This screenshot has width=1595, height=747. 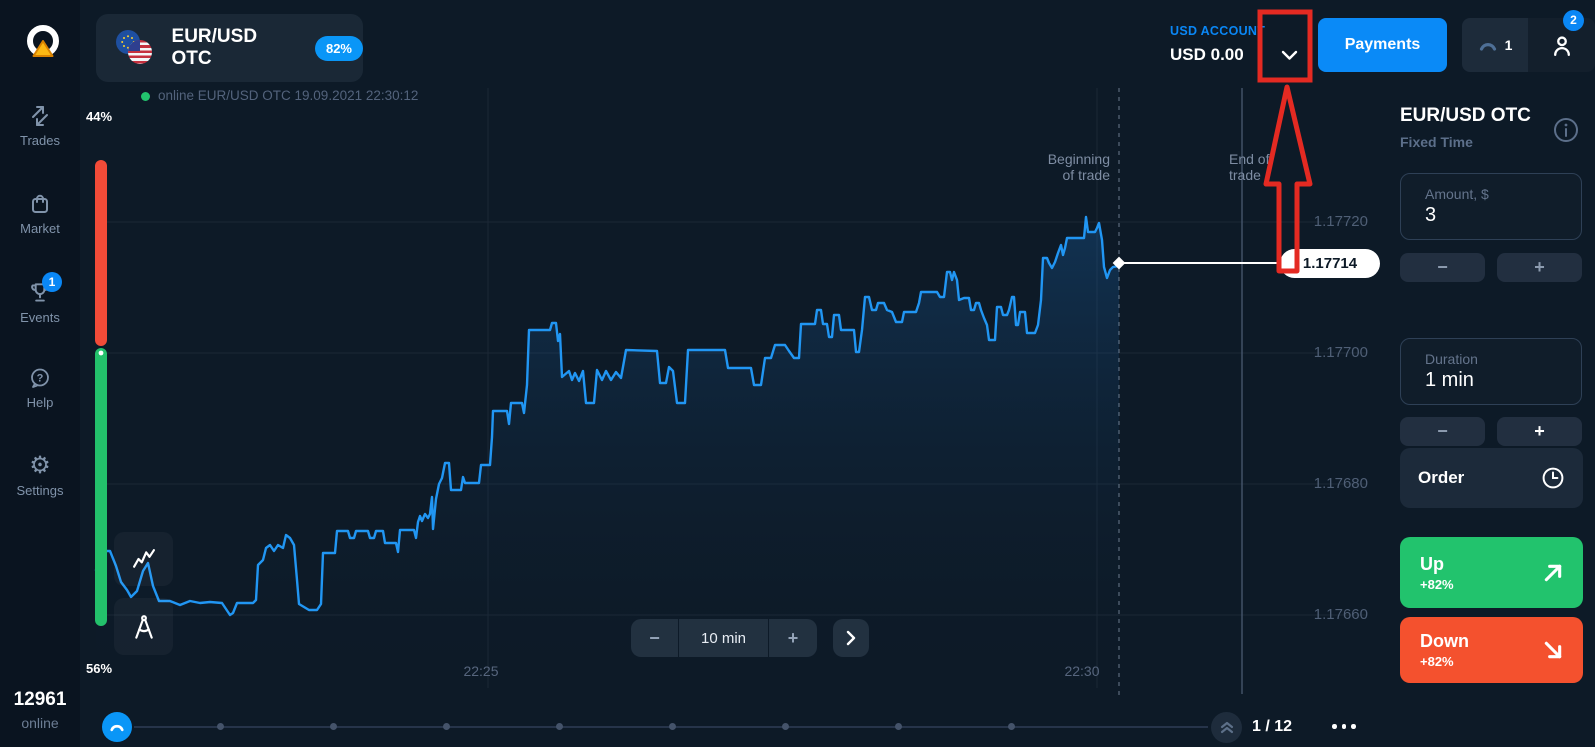 I want to click on person-icon, so click(x=1561, y=45).